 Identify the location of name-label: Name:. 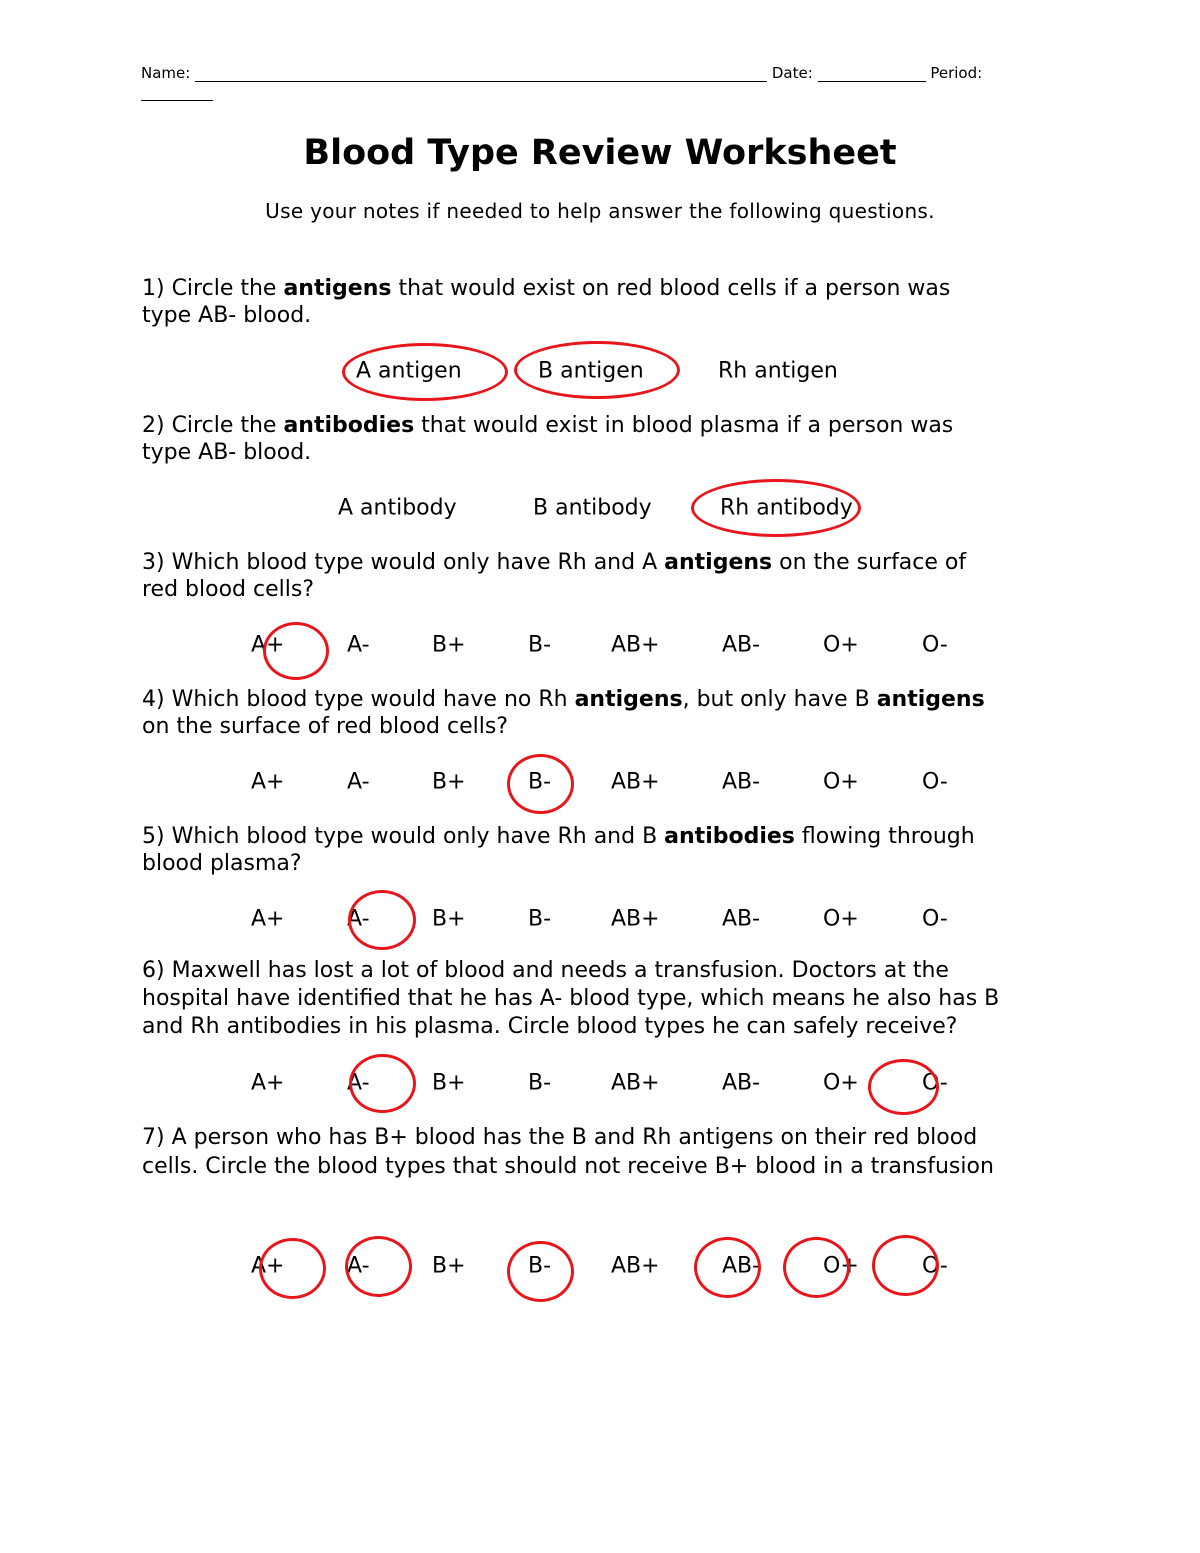
(166, 73).